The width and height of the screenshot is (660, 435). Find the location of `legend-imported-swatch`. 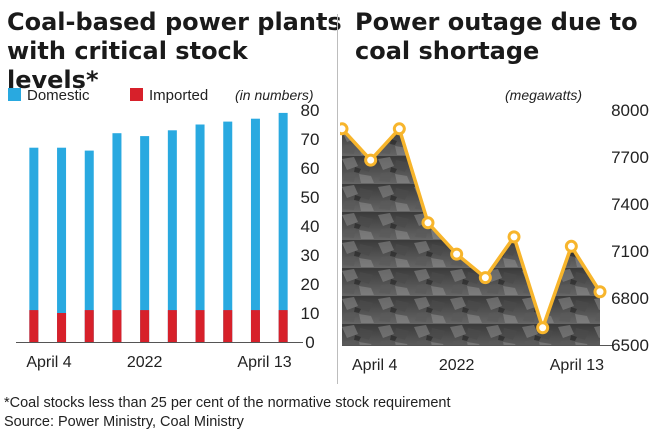

legend-imported-swatch is located at coordinates (136, 94).